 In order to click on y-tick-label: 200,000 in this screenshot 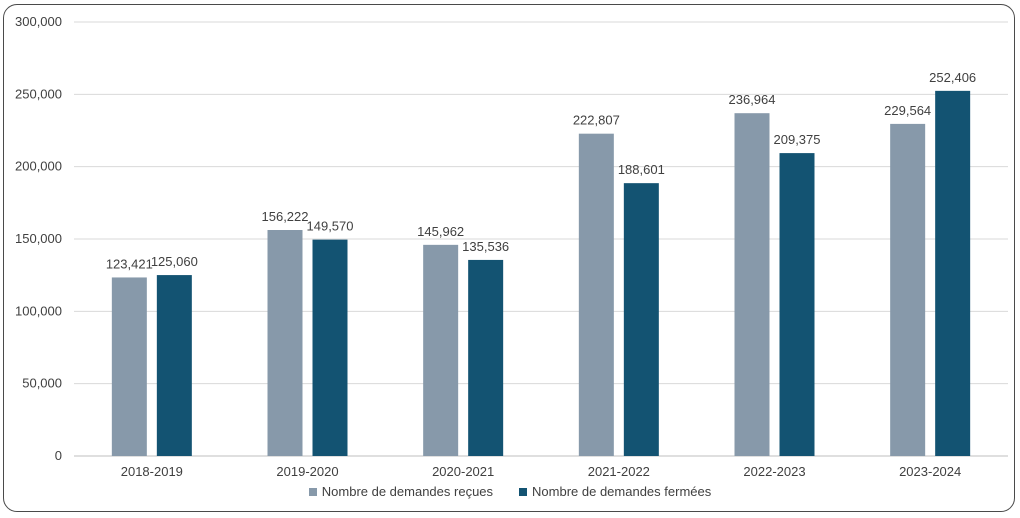, I will do `click(38, 166)`.